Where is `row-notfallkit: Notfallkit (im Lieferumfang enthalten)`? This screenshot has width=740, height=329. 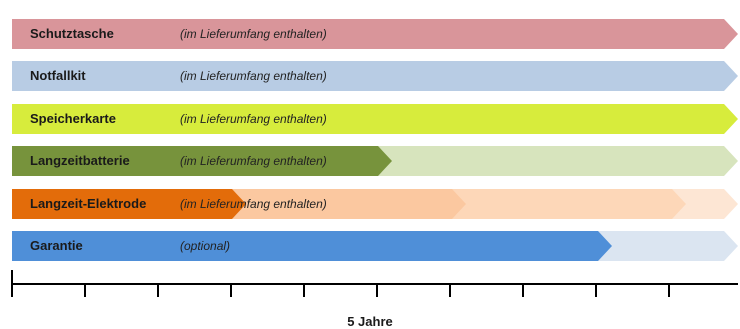
row-notfallkit: Notfallkit (im Lieferumfang enthalten) is located at coordinates (370, 76).